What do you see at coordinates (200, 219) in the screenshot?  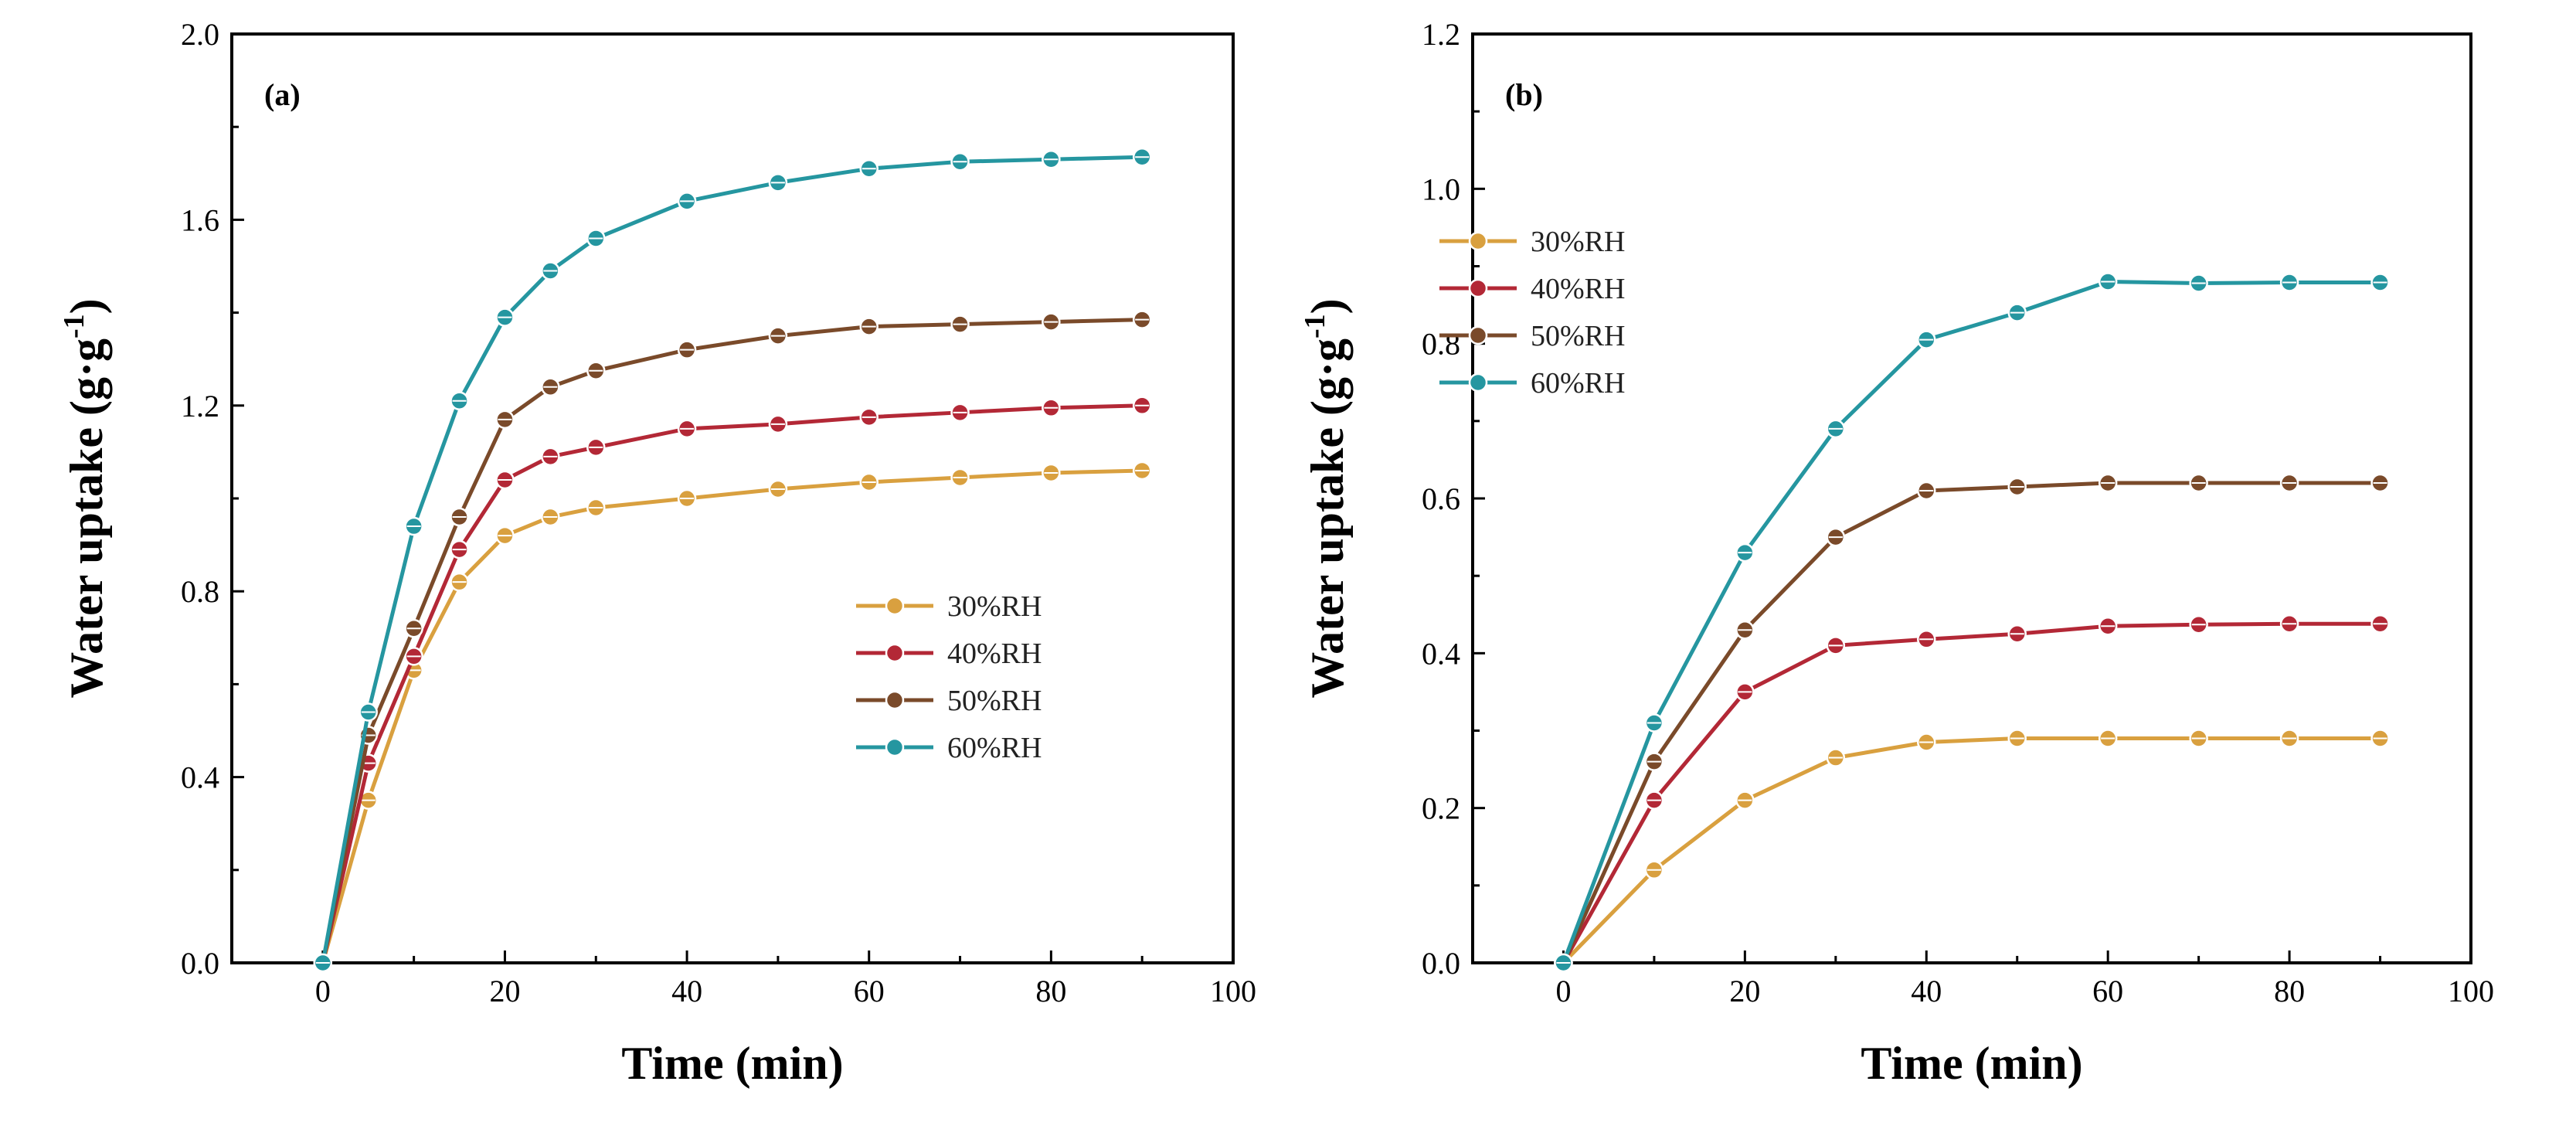 I see `y-tick-label: 1.6` at bounding box center [200, 219].